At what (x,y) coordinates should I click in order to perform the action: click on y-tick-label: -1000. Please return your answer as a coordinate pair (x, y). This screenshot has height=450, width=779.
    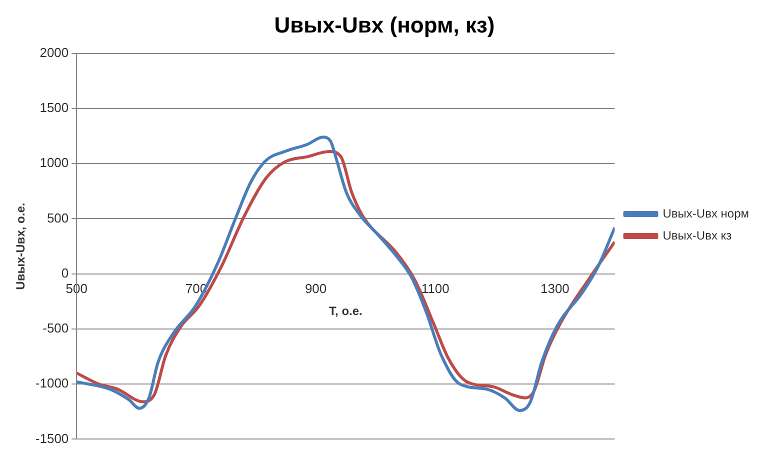
    Looking at the image, I should click on (52, 383).